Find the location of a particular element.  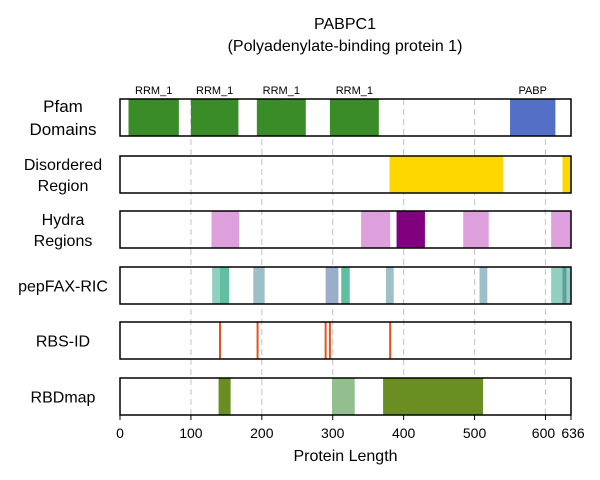

track-1: Pfam Domains RRM_1 RRM_1 RRM_1 RRM_1 PABP is located at coordinates (300, 112).